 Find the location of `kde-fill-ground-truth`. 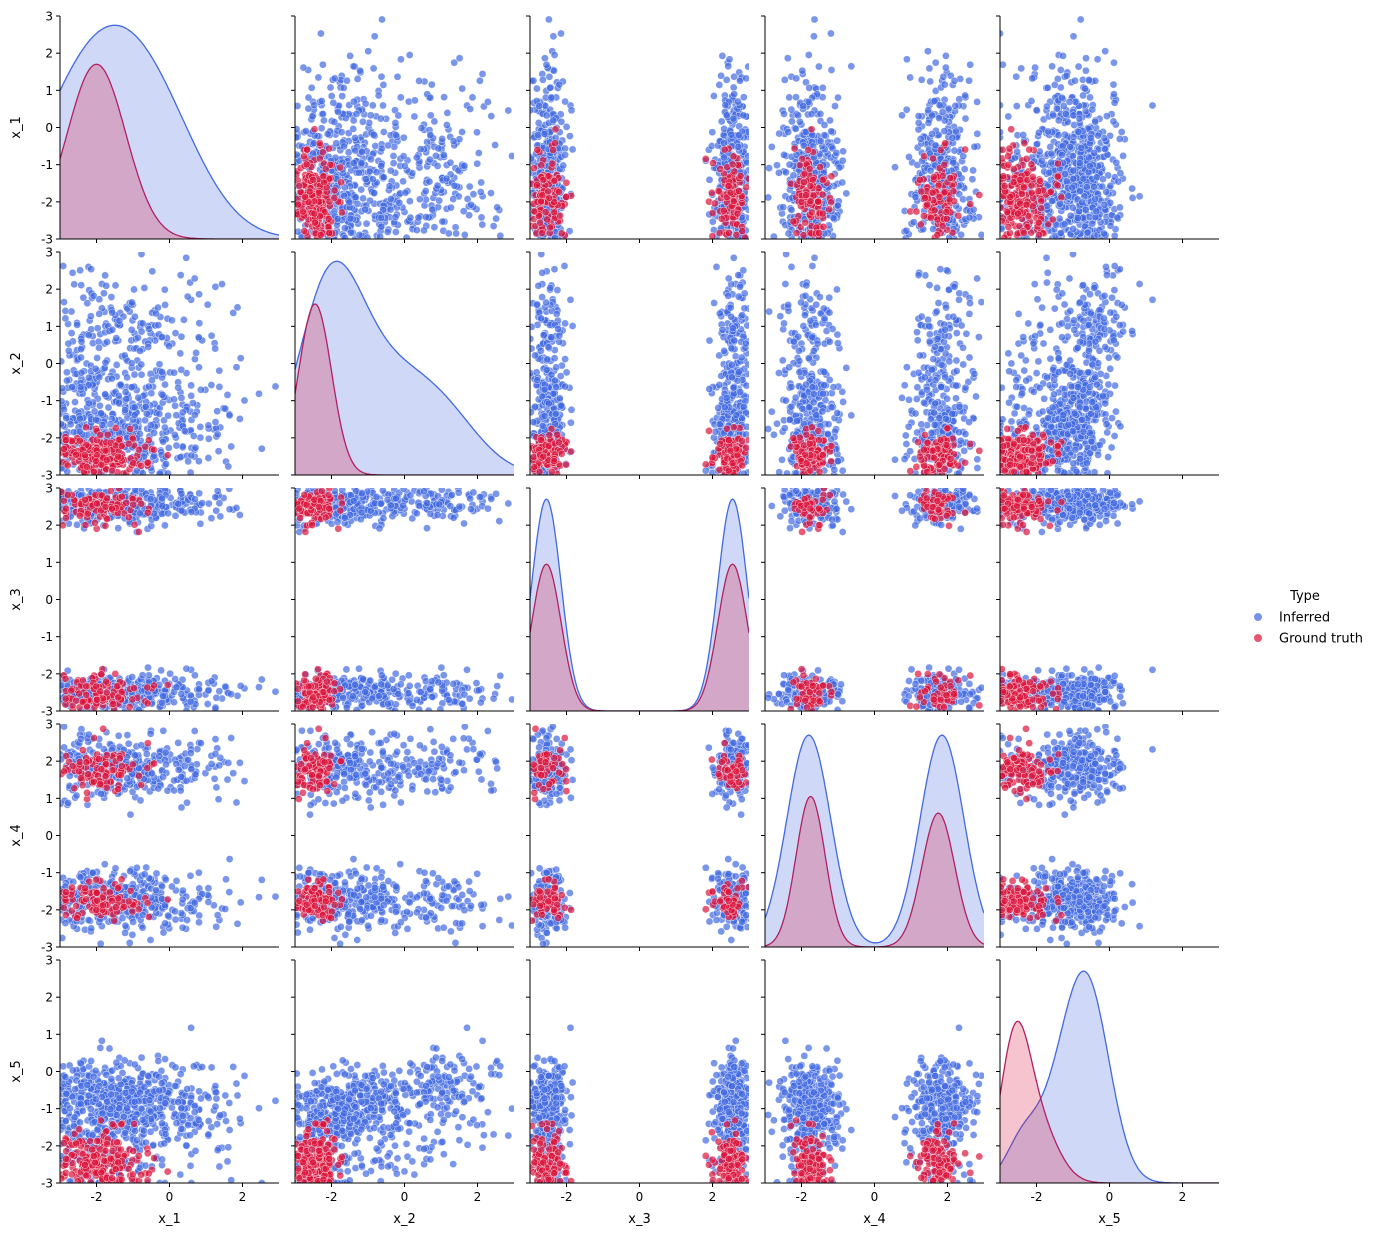

kde-fill-ground-truth is located at coordinates (169, 151).